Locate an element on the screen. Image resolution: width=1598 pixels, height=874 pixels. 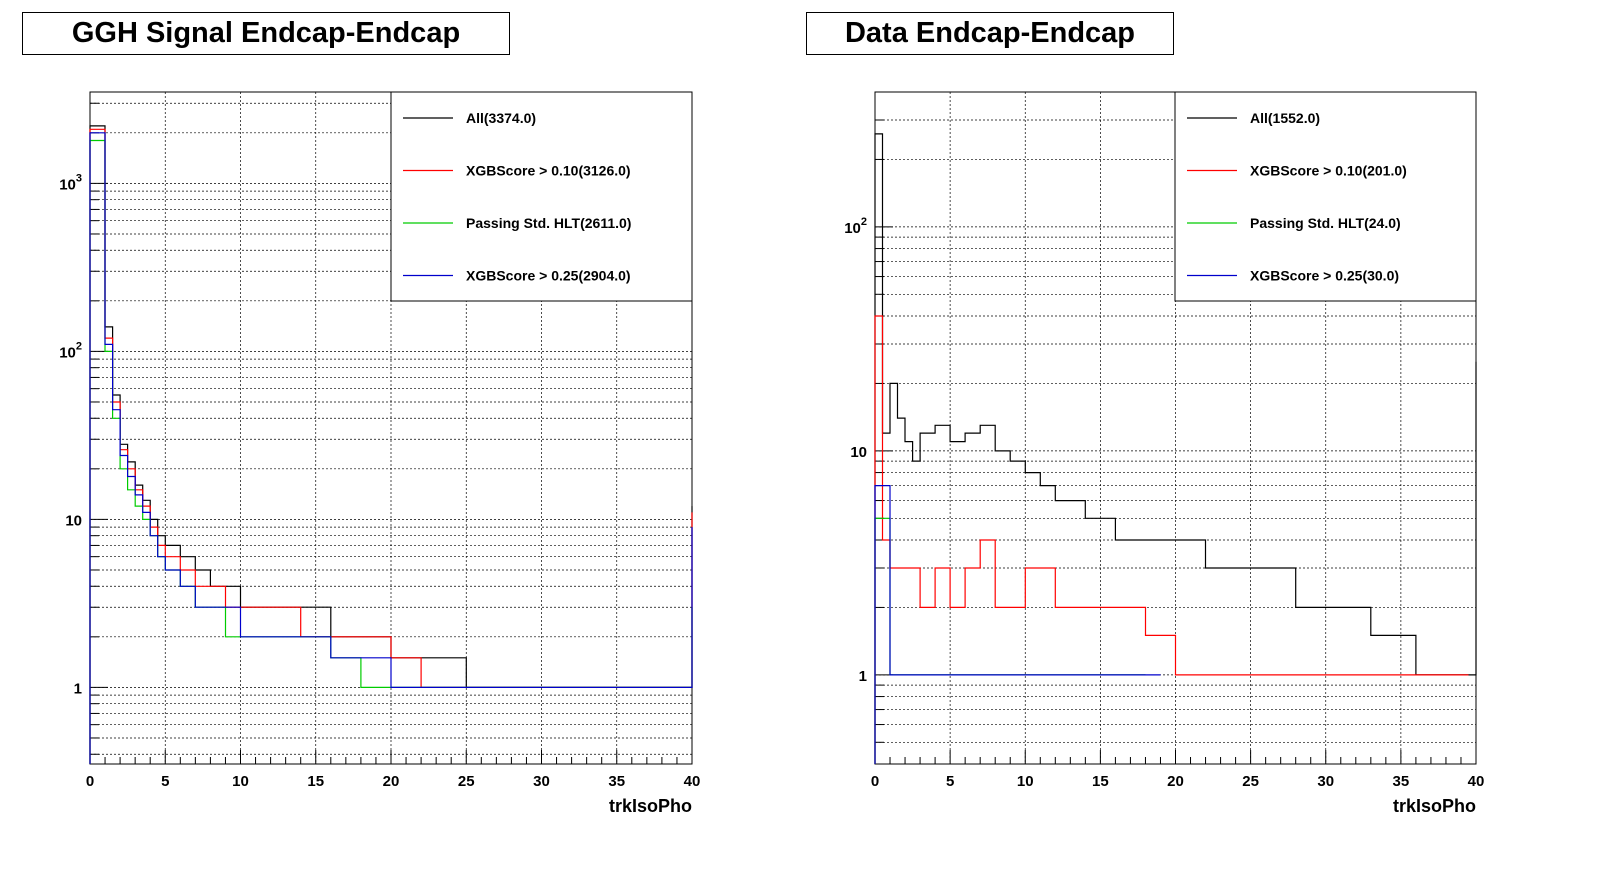
right-chart-title: Data Endcap-Endcap is located at coordinates (990, 33).